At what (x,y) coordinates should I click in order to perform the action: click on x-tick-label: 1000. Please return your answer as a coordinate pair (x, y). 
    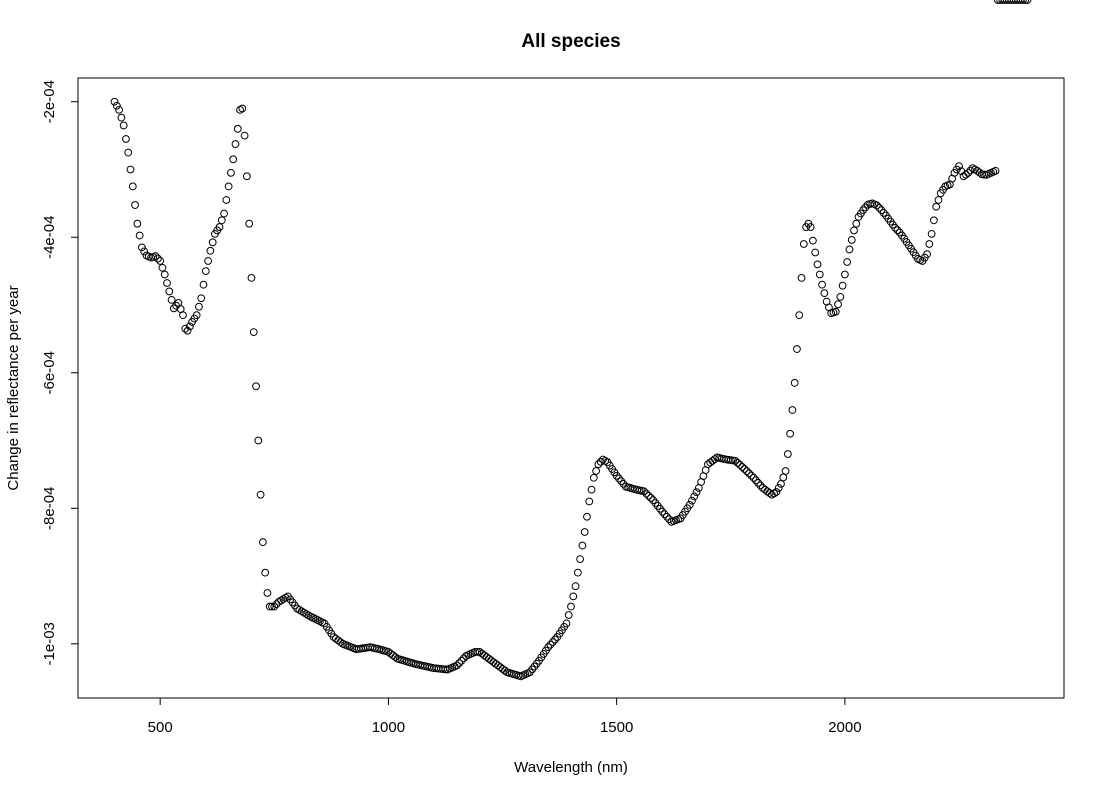
    Looking at the image, I should click on (388, 727).